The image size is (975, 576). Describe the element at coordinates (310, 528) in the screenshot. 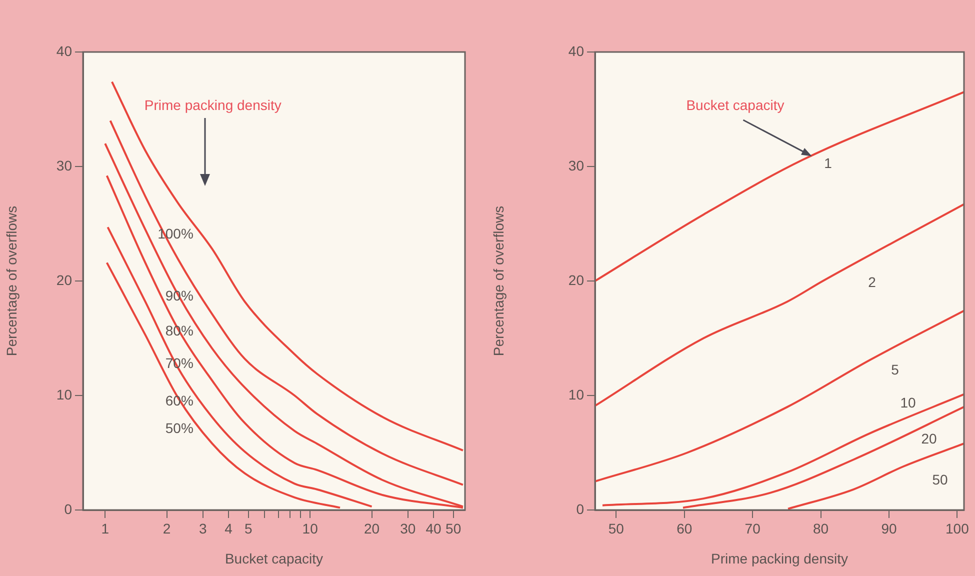

I see `x-tick-label: 10` at that location.